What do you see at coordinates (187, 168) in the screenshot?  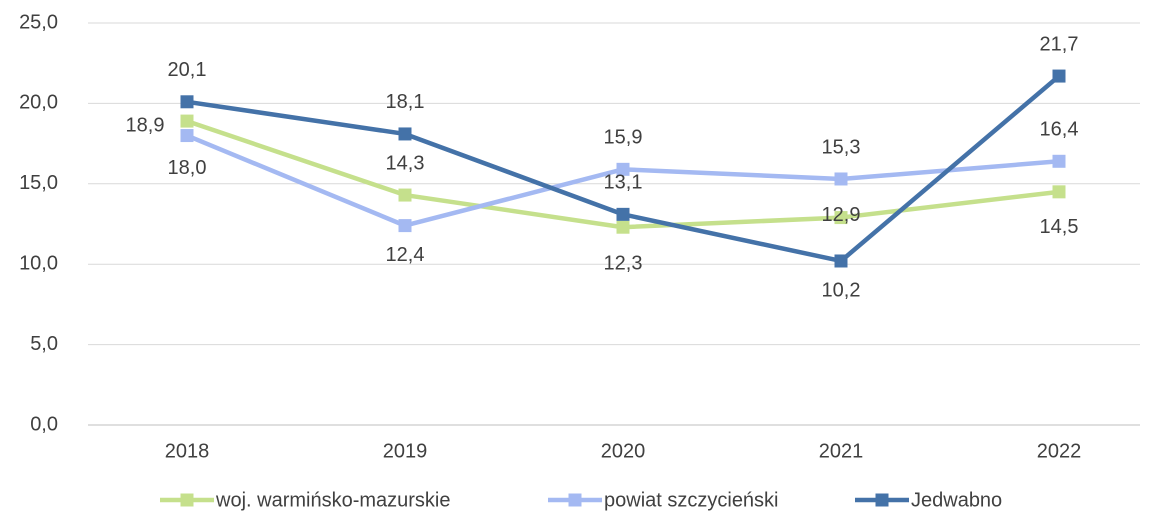 I see `data-label: 18,0` at bounding box center [187, 168].